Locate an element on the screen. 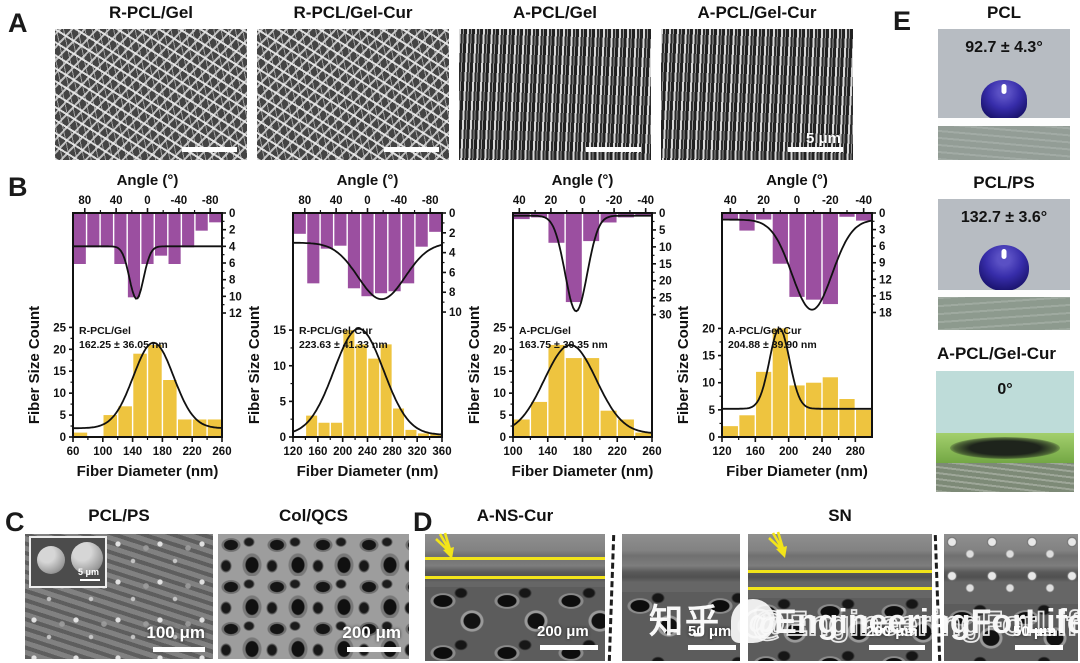 This screenshot has width=1080, height=663. svg-text: 18 is located at coordinates (885, 313).